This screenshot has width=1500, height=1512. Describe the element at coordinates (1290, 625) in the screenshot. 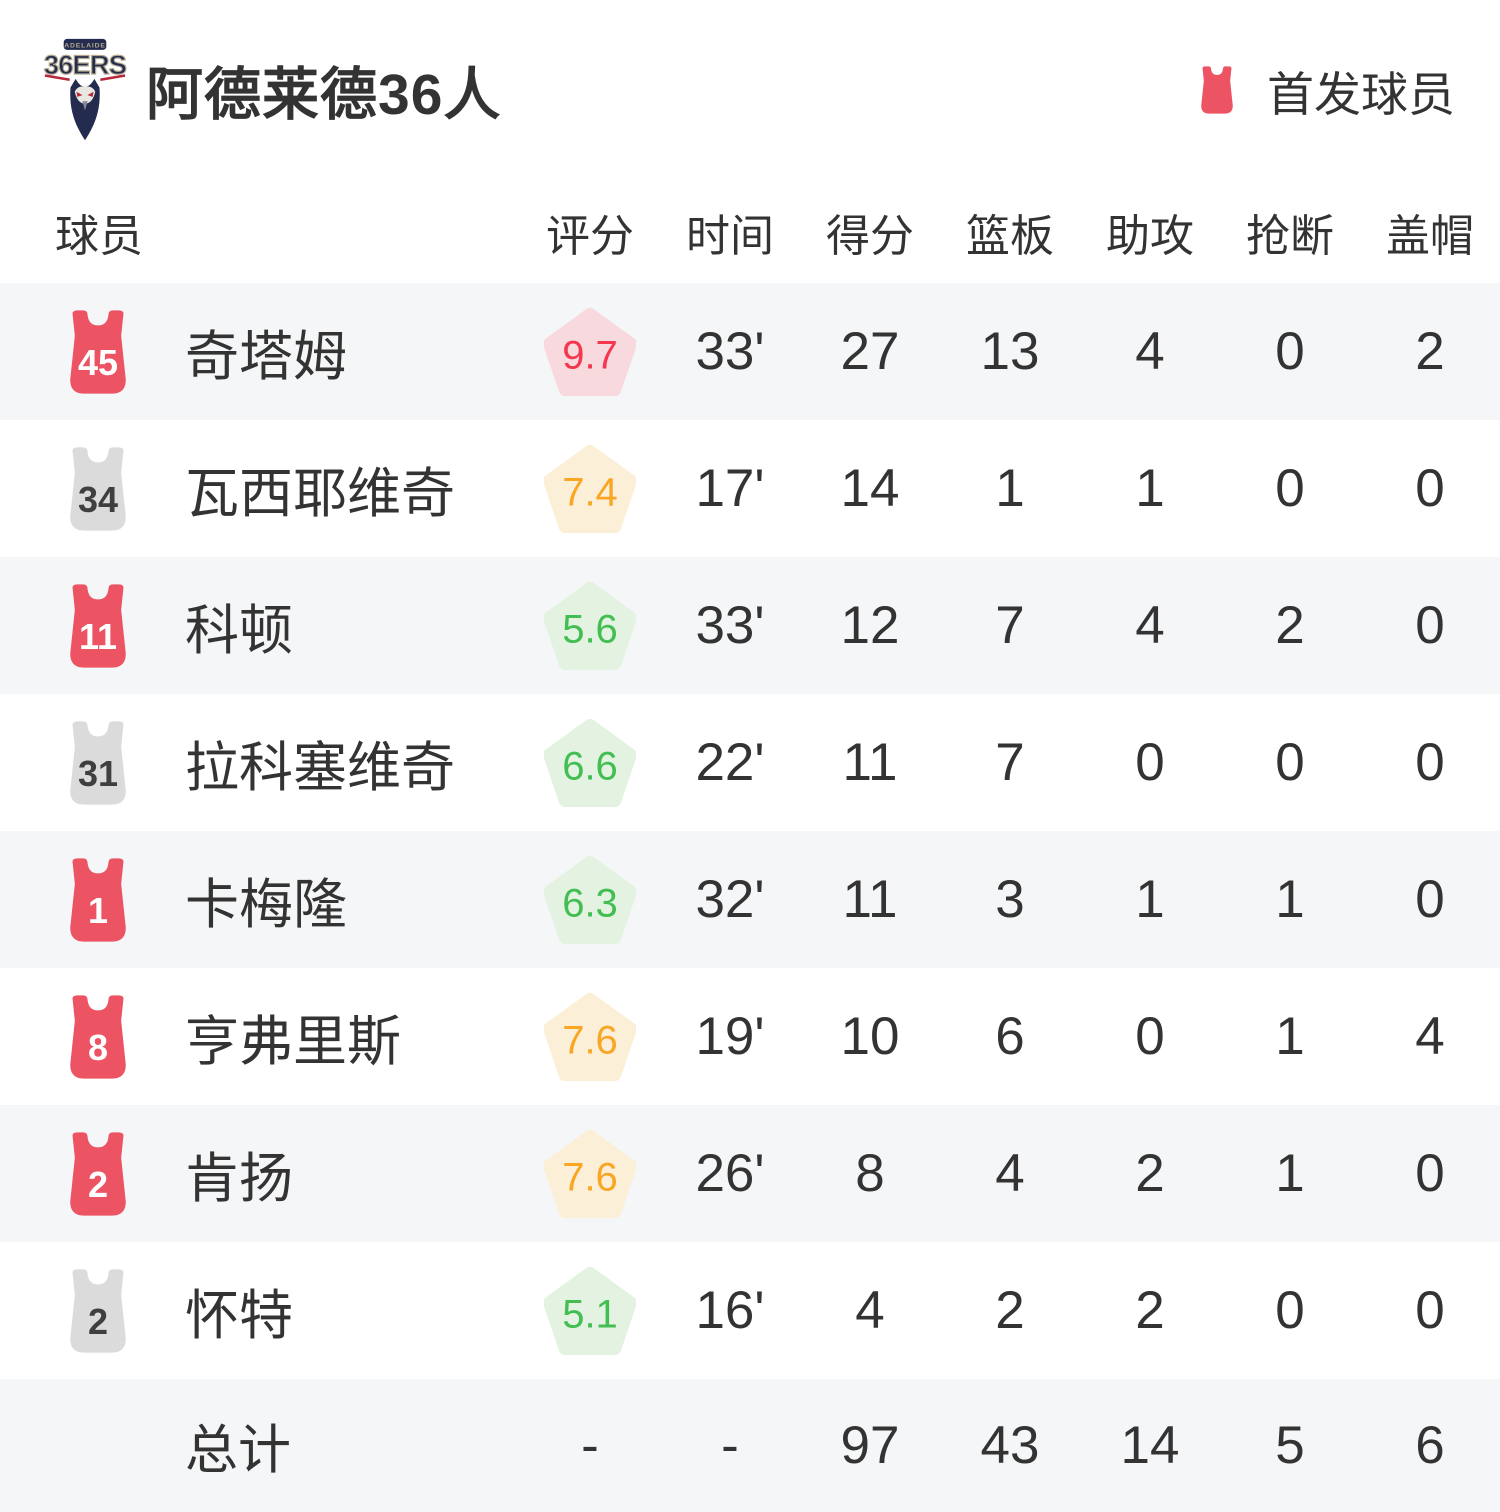

I see `steals-value: 2` at that location.